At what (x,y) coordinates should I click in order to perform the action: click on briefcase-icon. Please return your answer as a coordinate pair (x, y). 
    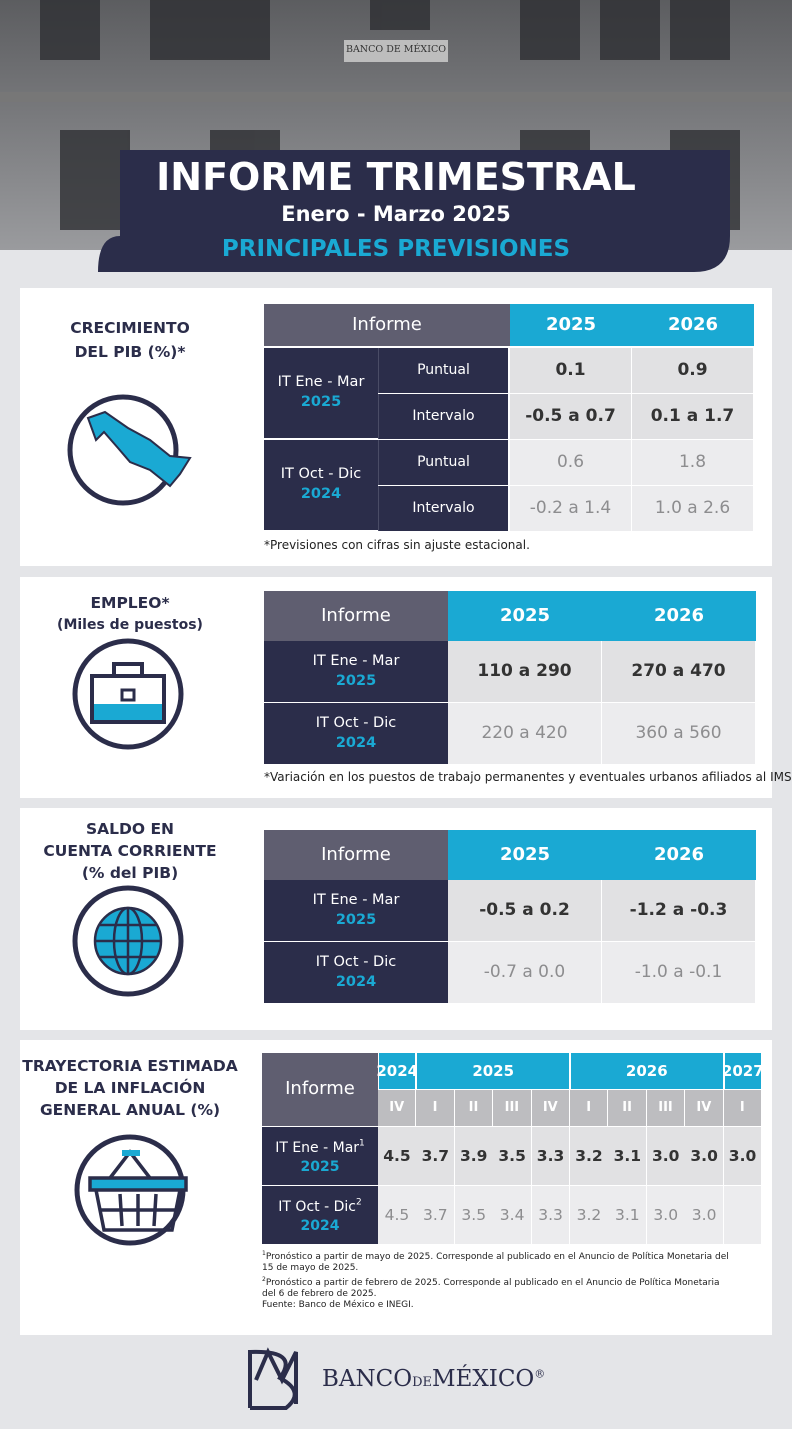
    Looking at the image, I should click on (128, 693).